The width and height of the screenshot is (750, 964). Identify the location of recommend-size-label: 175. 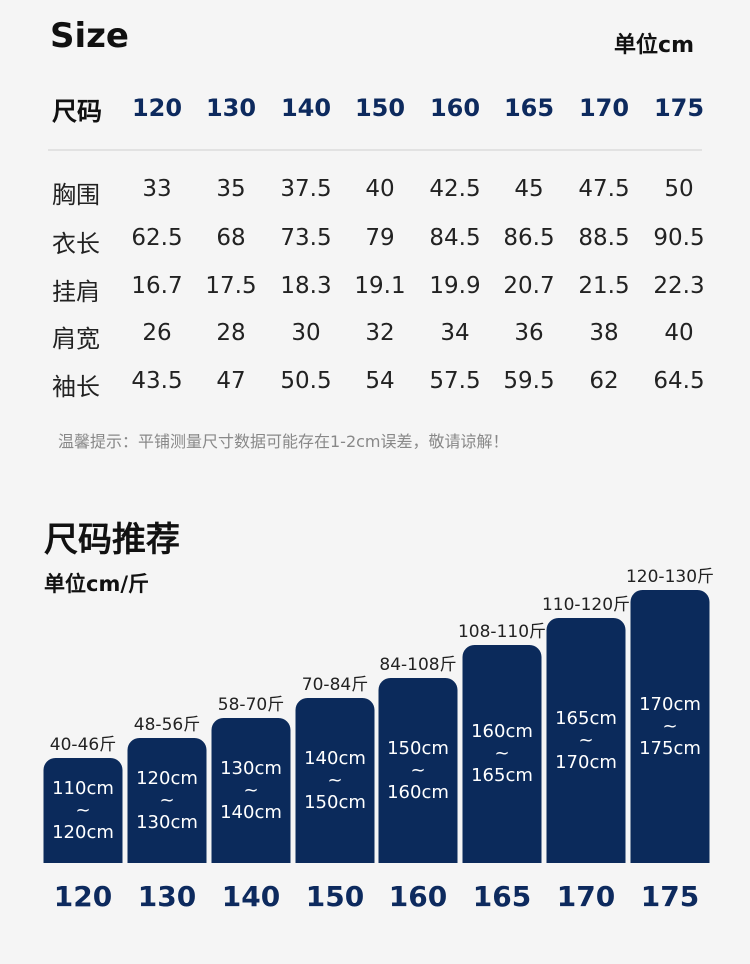
(670, 896).